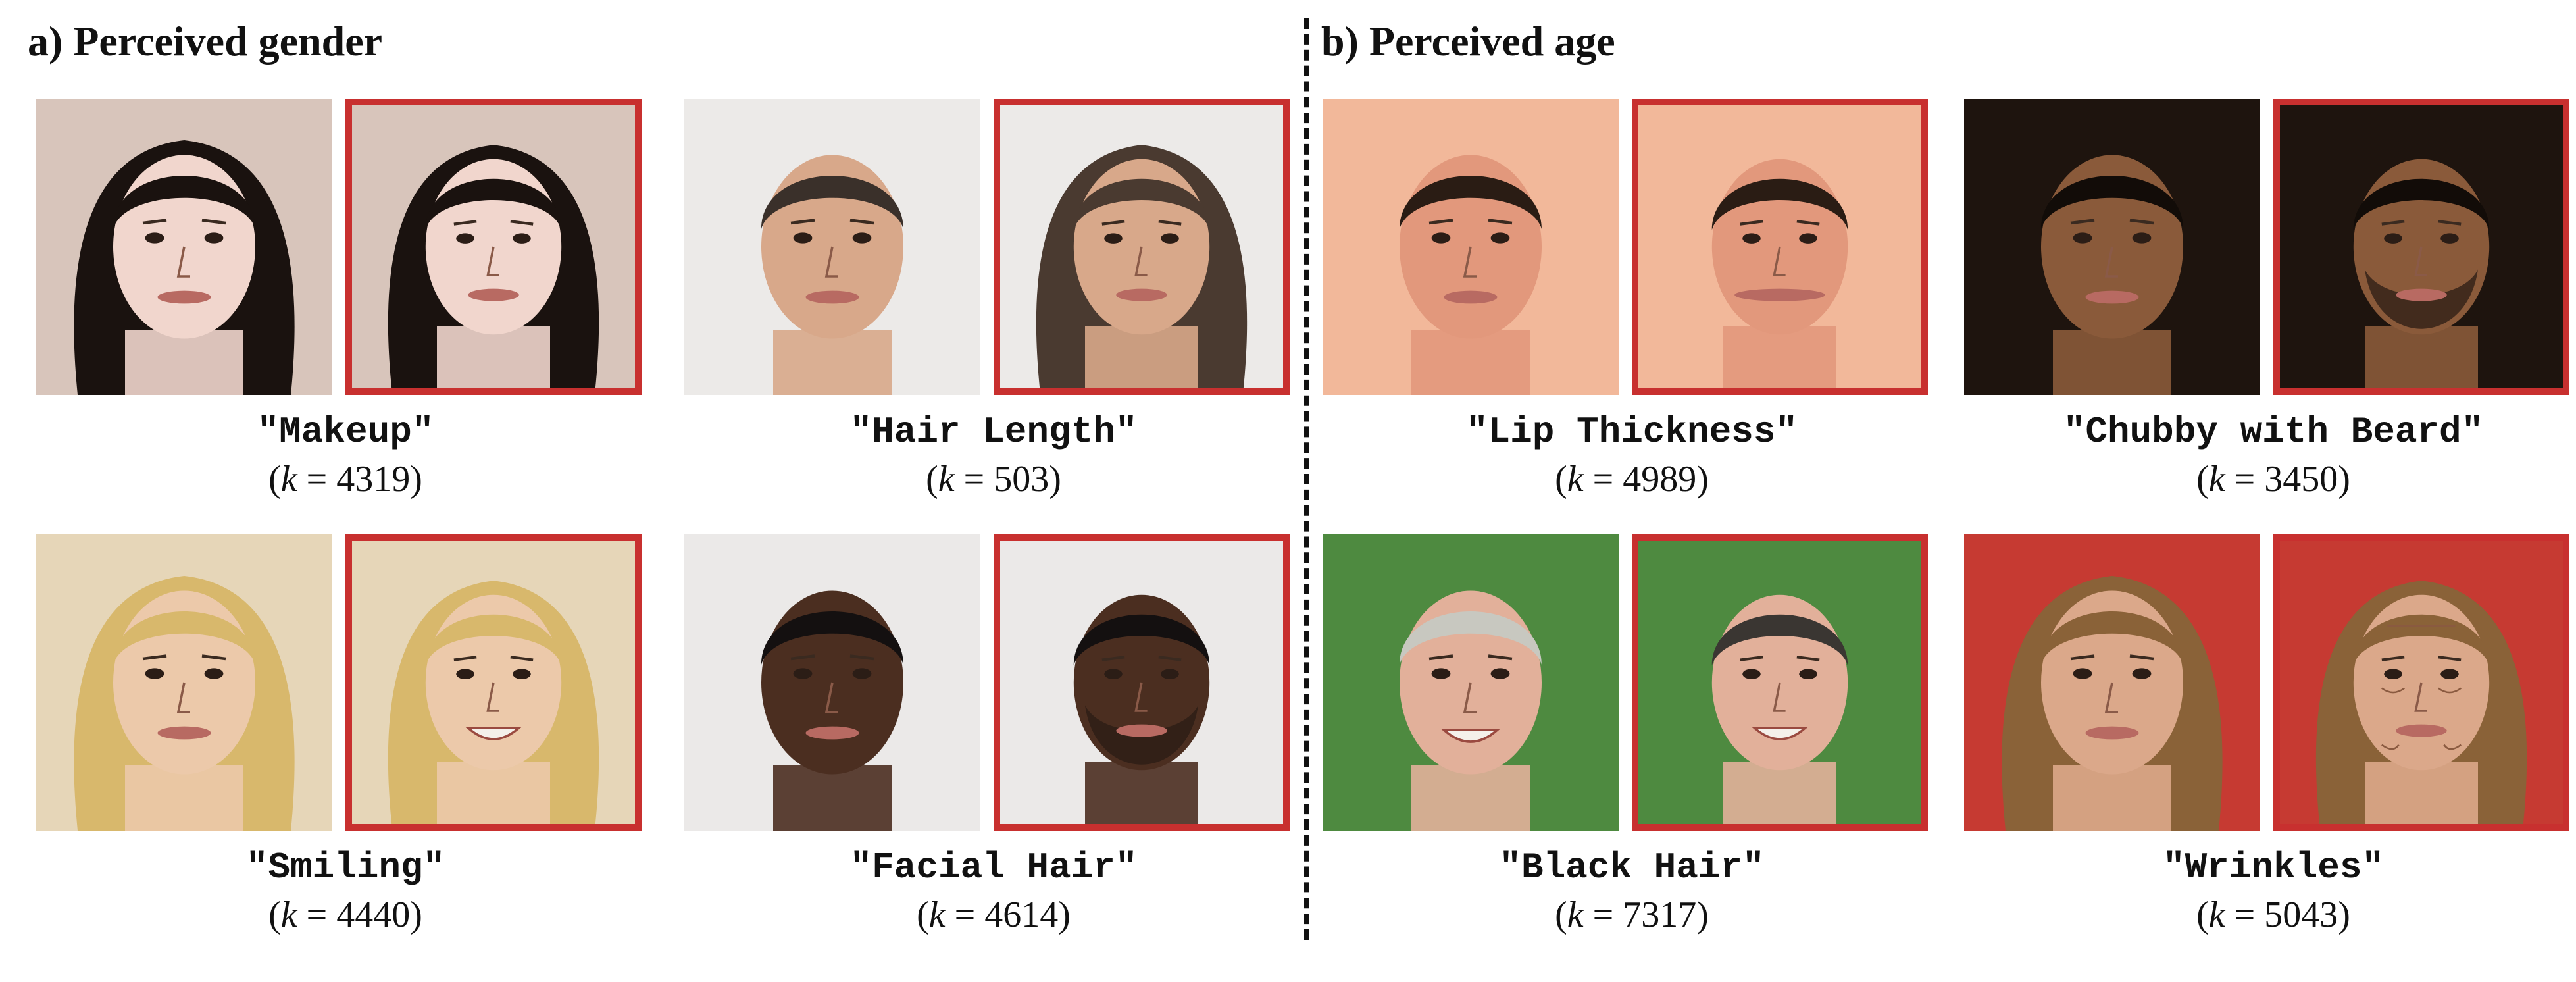 This screenshot has width=2576, height=982. Describe the element at coordinates (1631, 432) in the screenshot. I see `attribute-label: "Lip Thickness"` at that location.